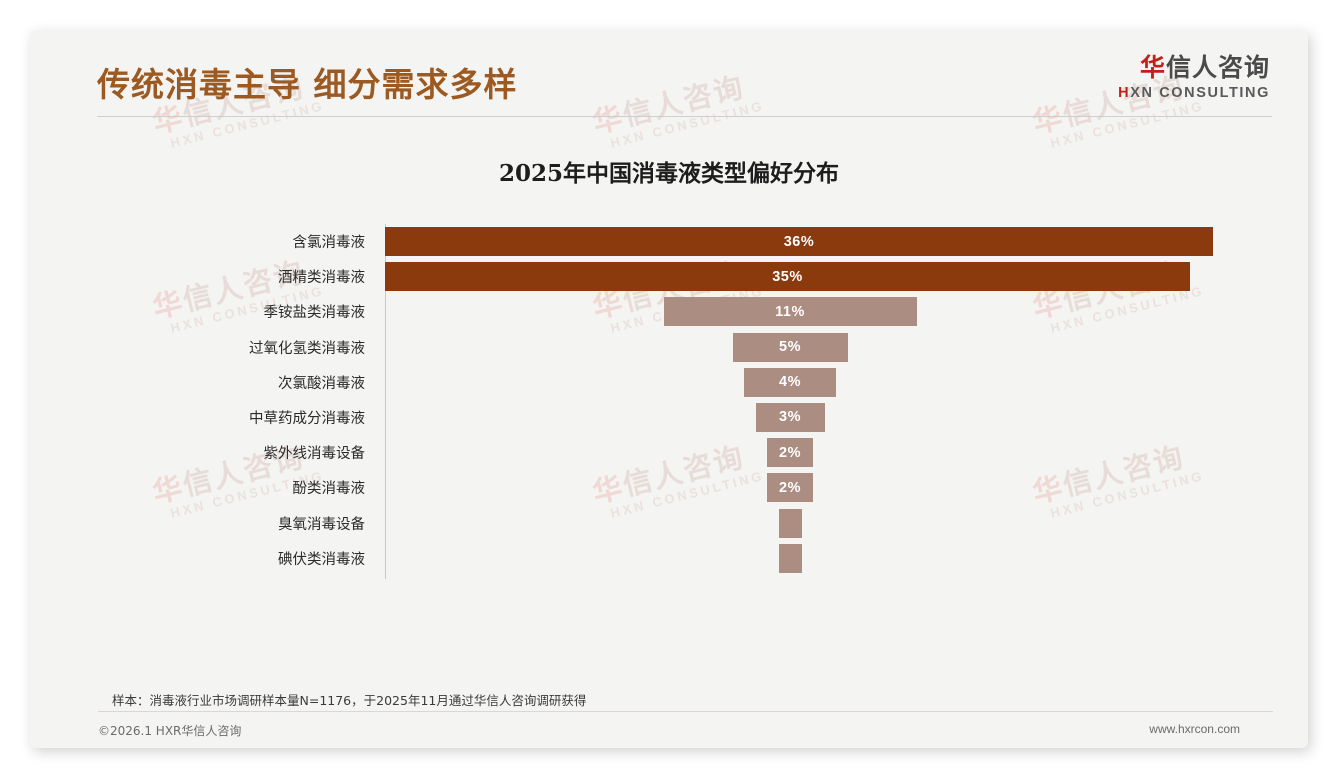 The image size is (1340, 780). I want to click on logo-en-rest: XN CONSULTING, so click(1200, 92).